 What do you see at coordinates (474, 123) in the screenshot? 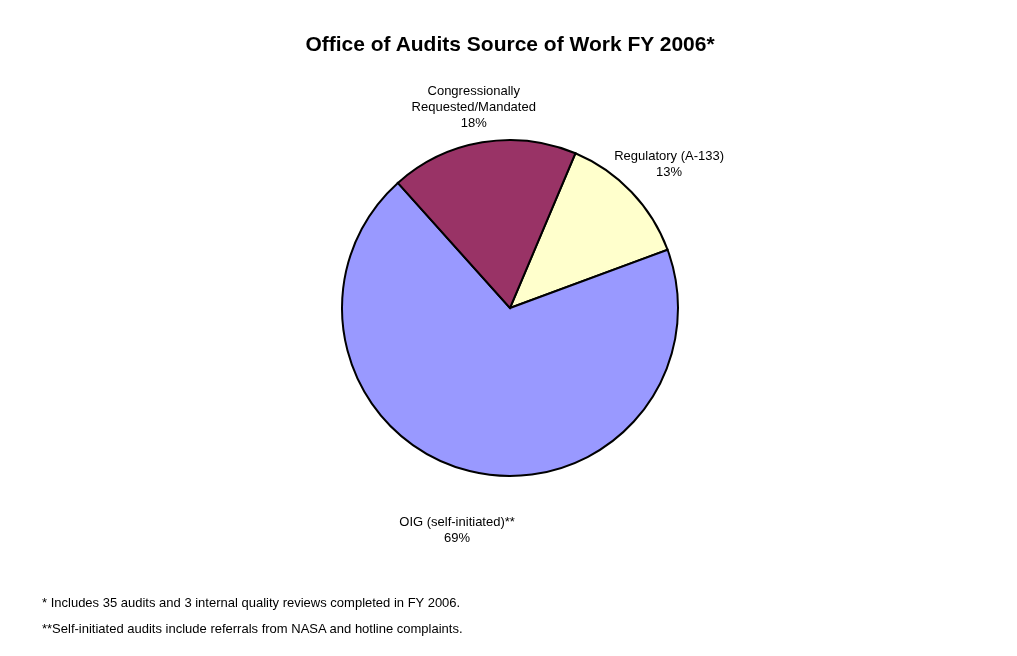
I see `data-label: 18%` at bounding box center [474, 123].